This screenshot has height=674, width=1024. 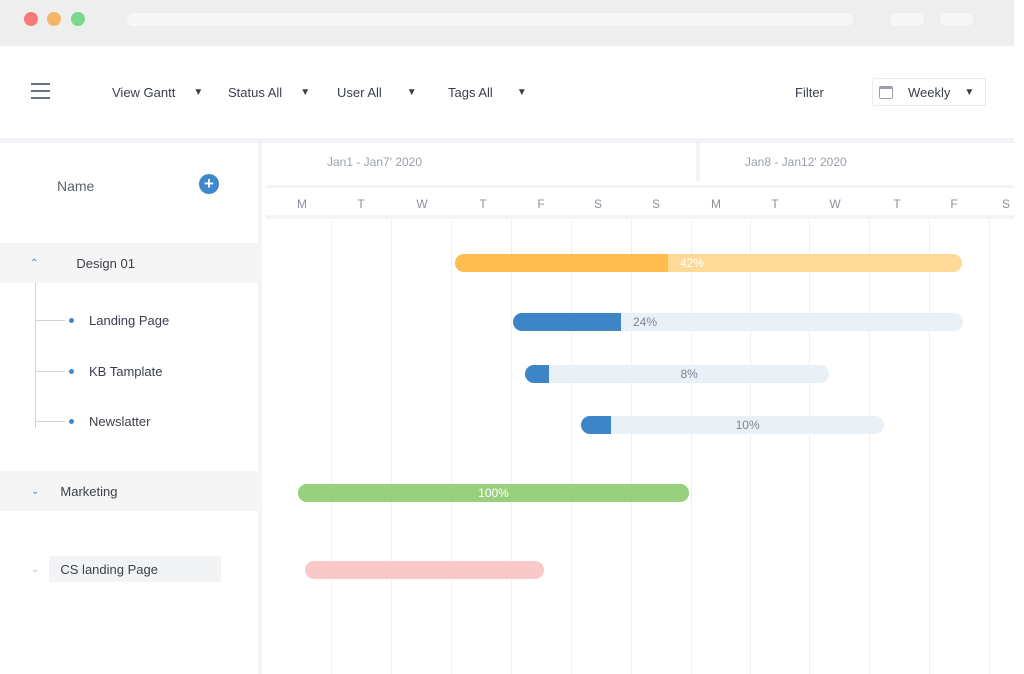 I want to click on task-group-row: ⌃ Design 01, so click(x=131, y=263).